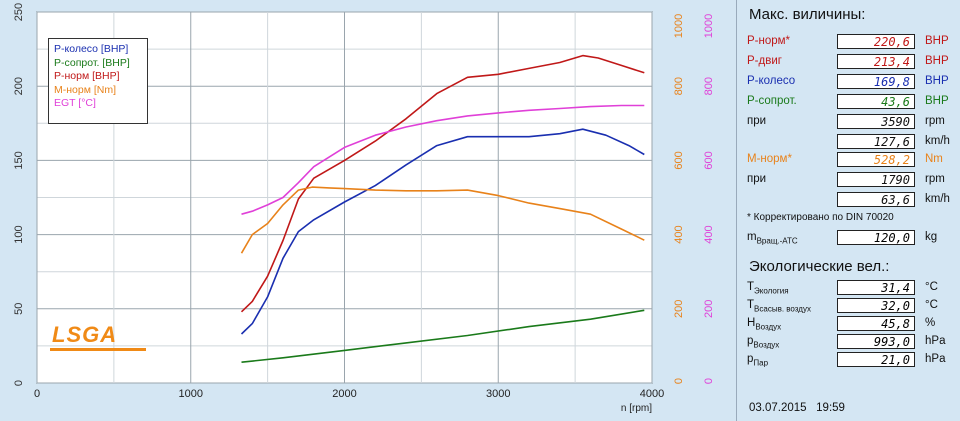  I want to click on torque-row: M-норм* 528,2 Nm, so click(852, 160).